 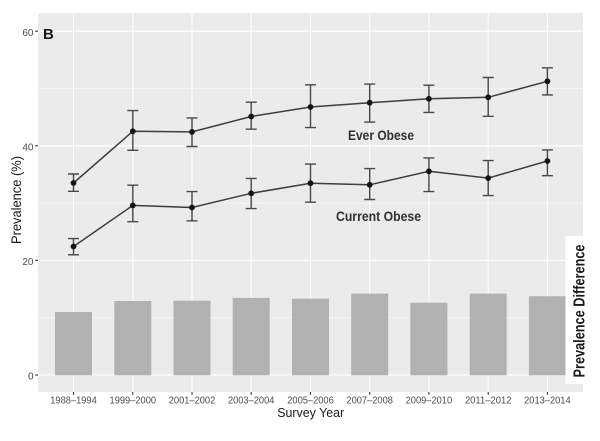 What do you see at coordinates (73, 401) in the screenshot?
I see `svg-text: 1988–1994` at bounding box center [73, 401].